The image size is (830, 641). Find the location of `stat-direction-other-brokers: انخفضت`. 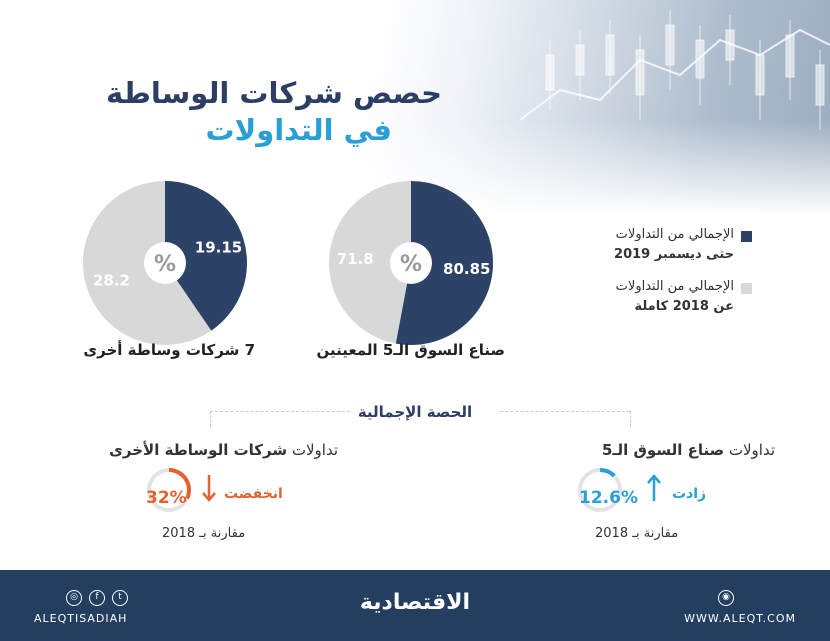

stat-direction-other-brokers: انخفضت is located at coordinates (253, 494).